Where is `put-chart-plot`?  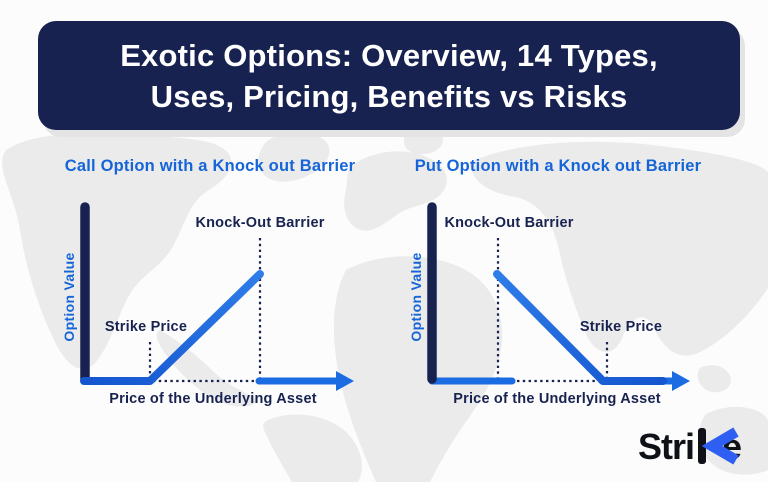
put-chart-plot is located at coordinates (558, 296).